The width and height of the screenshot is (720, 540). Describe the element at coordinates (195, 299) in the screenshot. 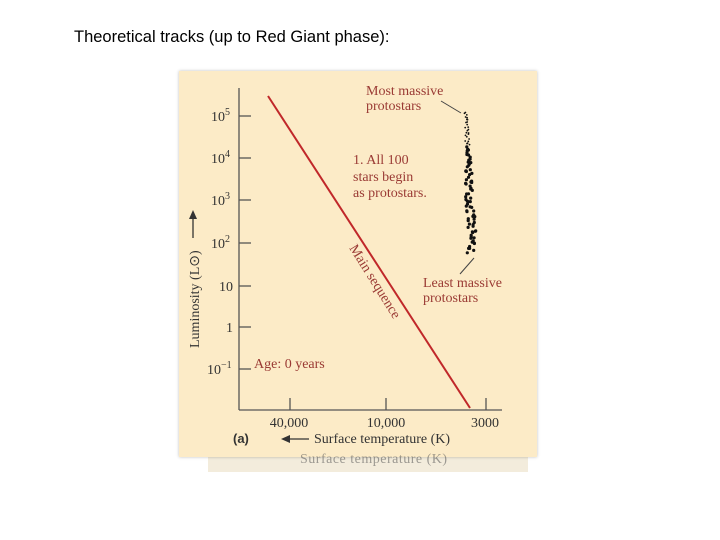

I see `y-axis-label: Luminosity (L⊙)` at that location.